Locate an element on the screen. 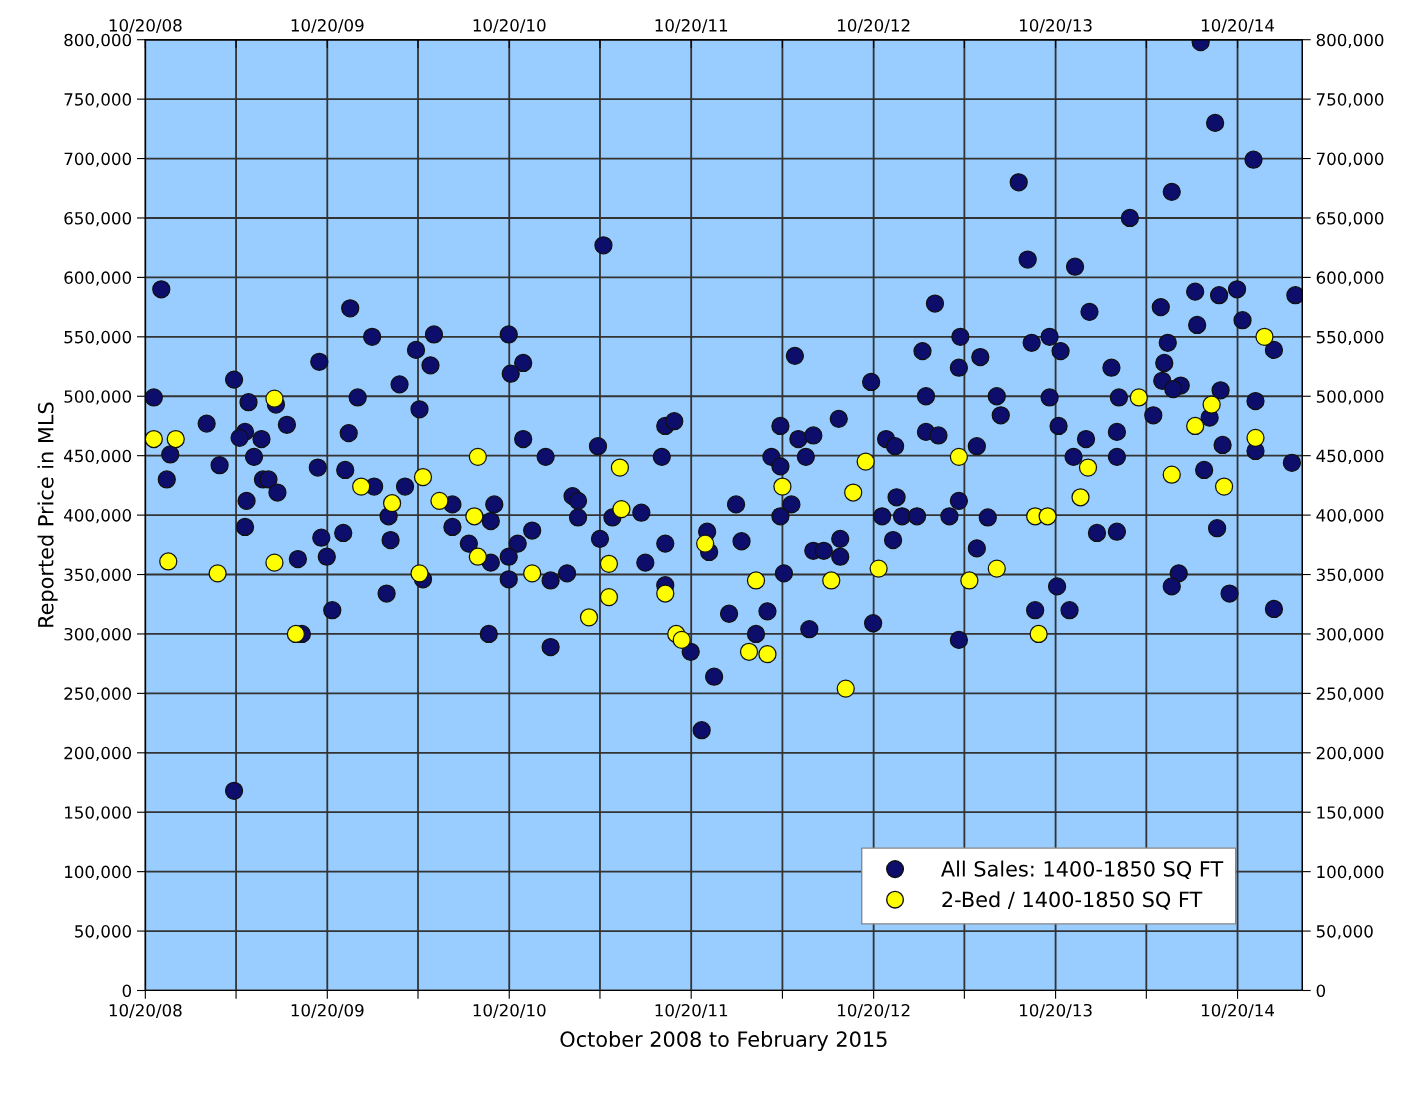 The height and width of the screenshot is (1103, 1411). y2-tick-label: 550,000 is located at coordinates (1350, 338).